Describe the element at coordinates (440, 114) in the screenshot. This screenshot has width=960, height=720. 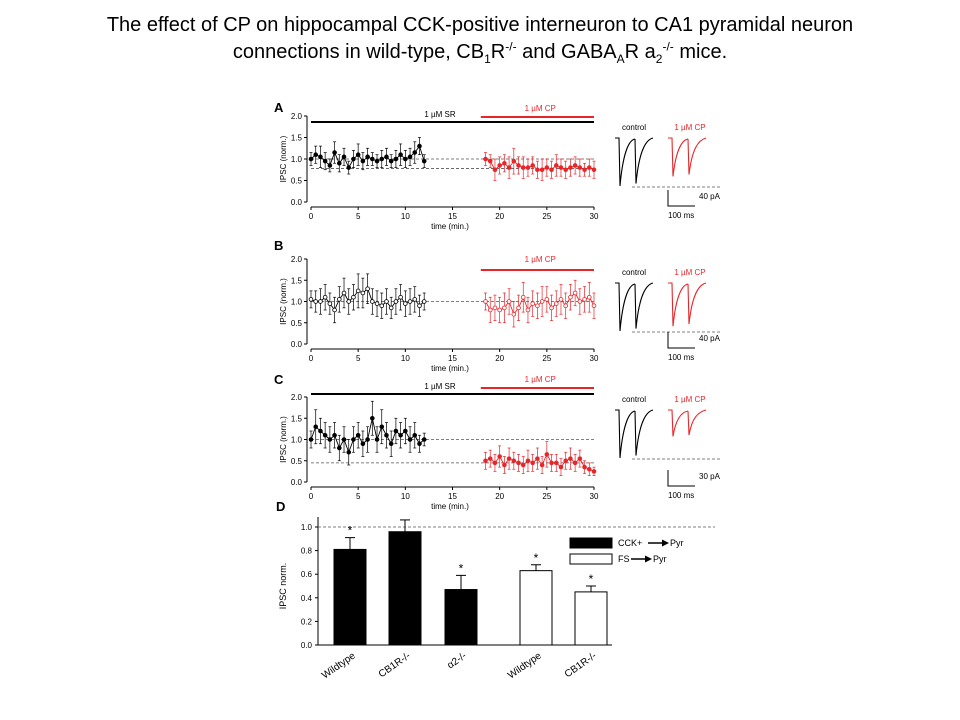
I see `sr-label: 1 µM SR` at that location.